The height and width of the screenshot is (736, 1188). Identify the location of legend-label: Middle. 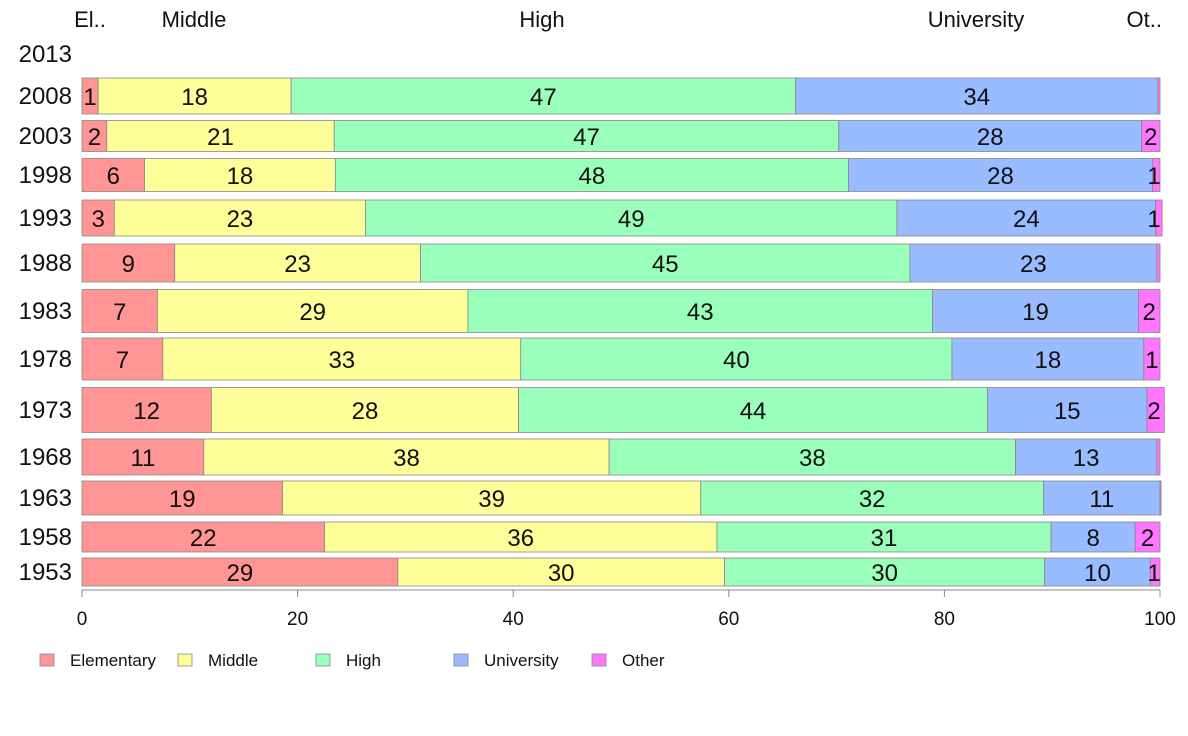
(233, 660).